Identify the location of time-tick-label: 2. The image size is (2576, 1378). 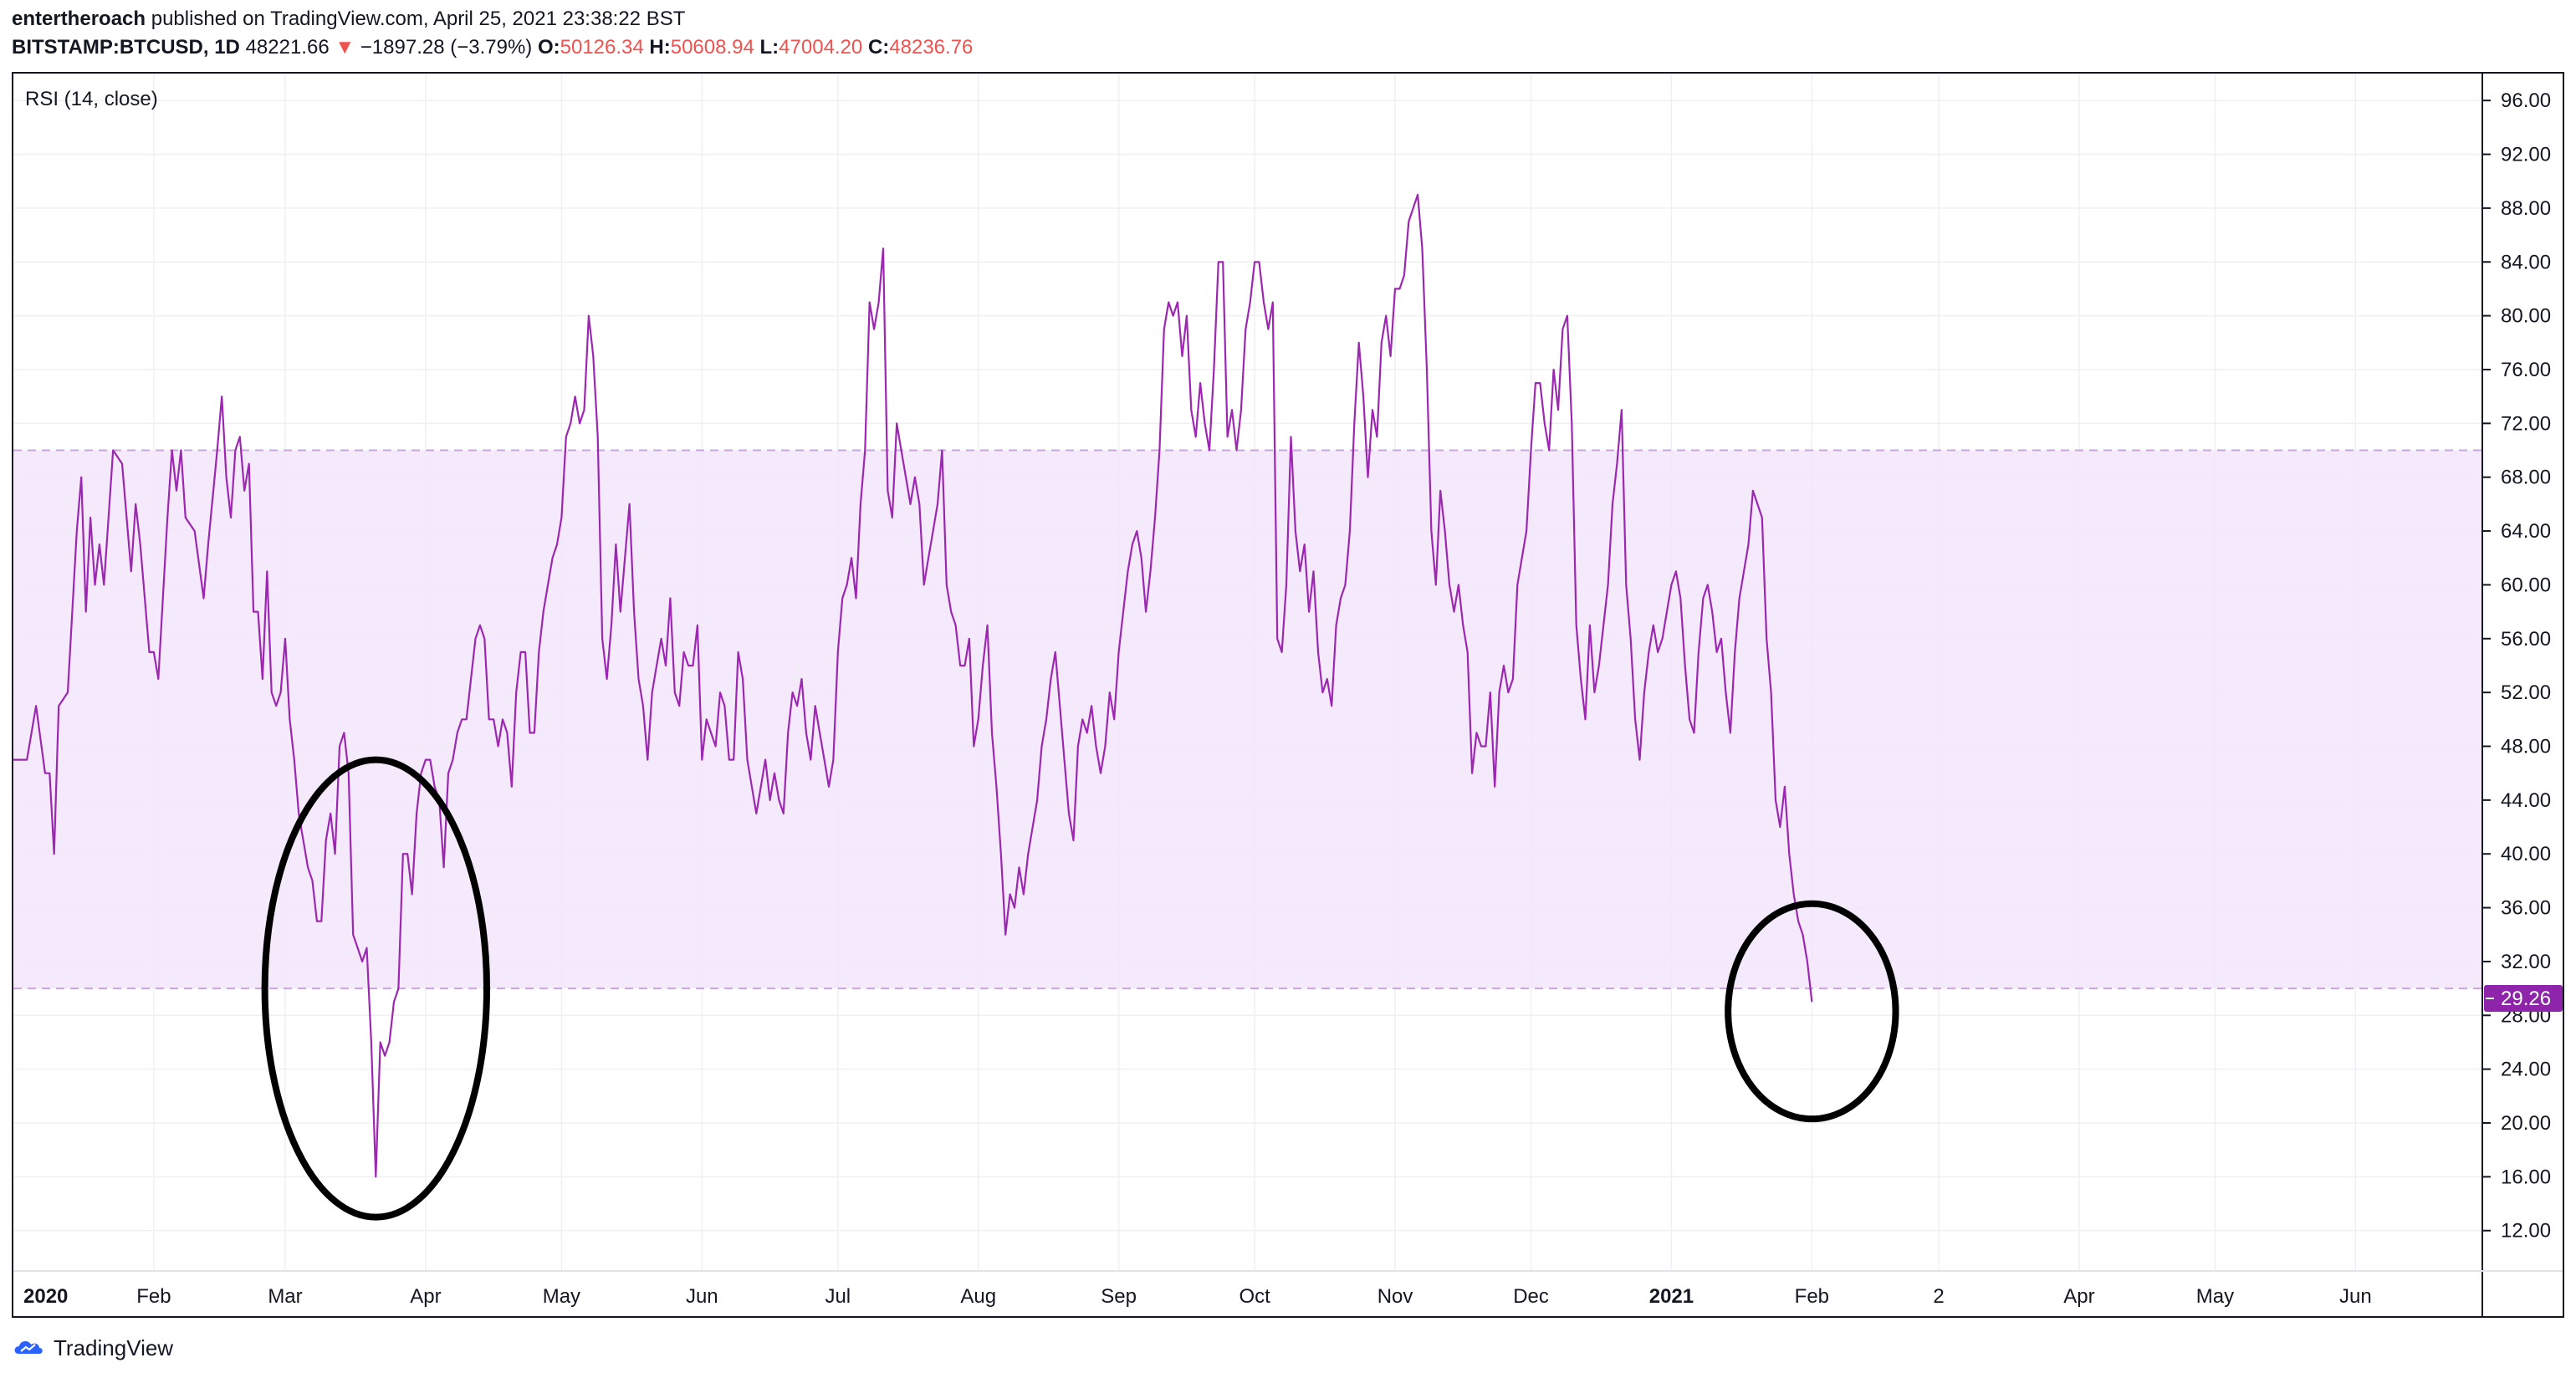
(1938, 1296).